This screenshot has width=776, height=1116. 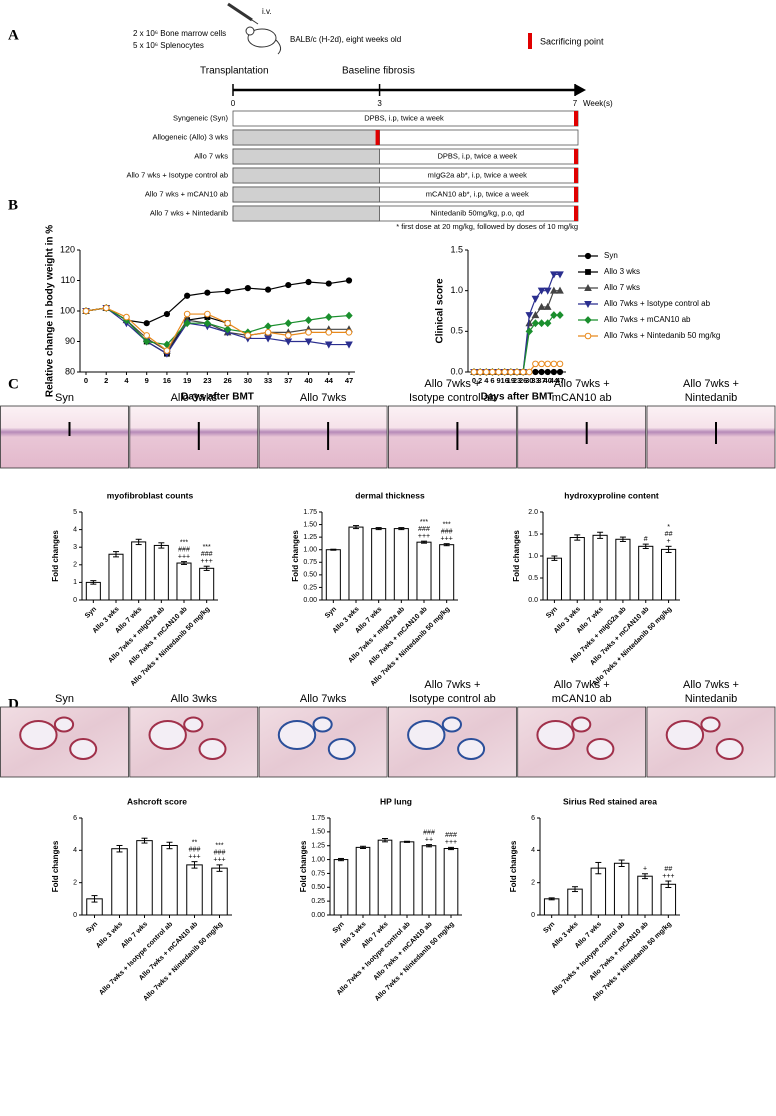 What do you see at coordinates (560, 380) in the screenshot?
I see `x-tick-label: 47` at bounding box center [560, 380].